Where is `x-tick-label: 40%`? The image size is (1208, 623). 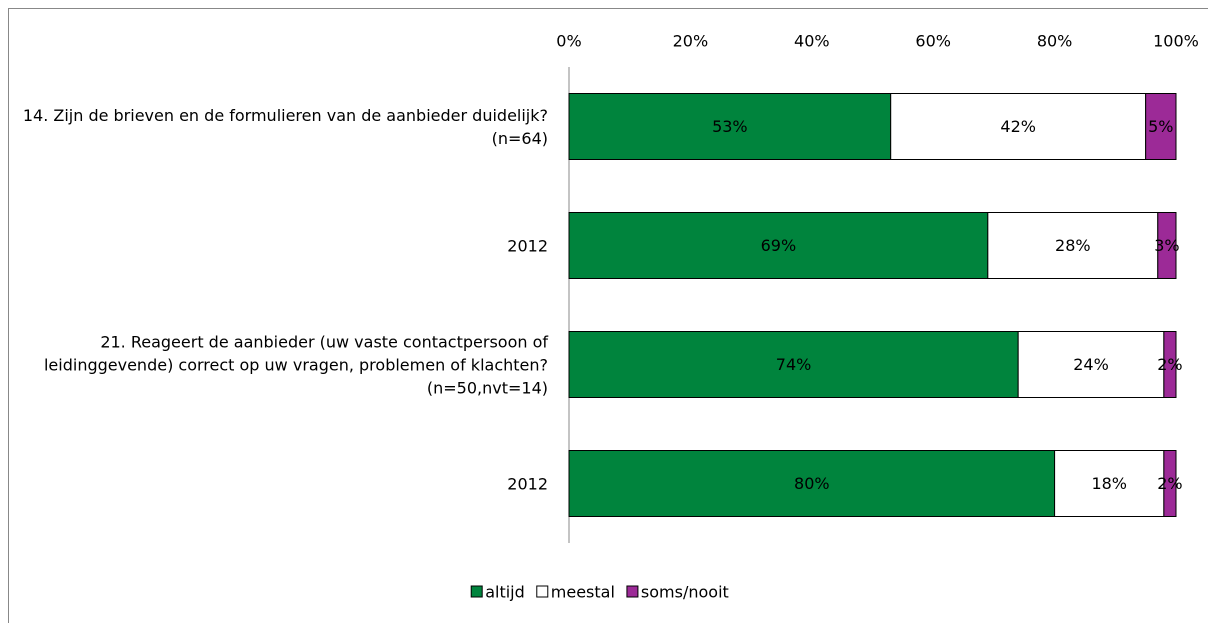
x-tick-label: 40% is located at coordinates (812, 41).